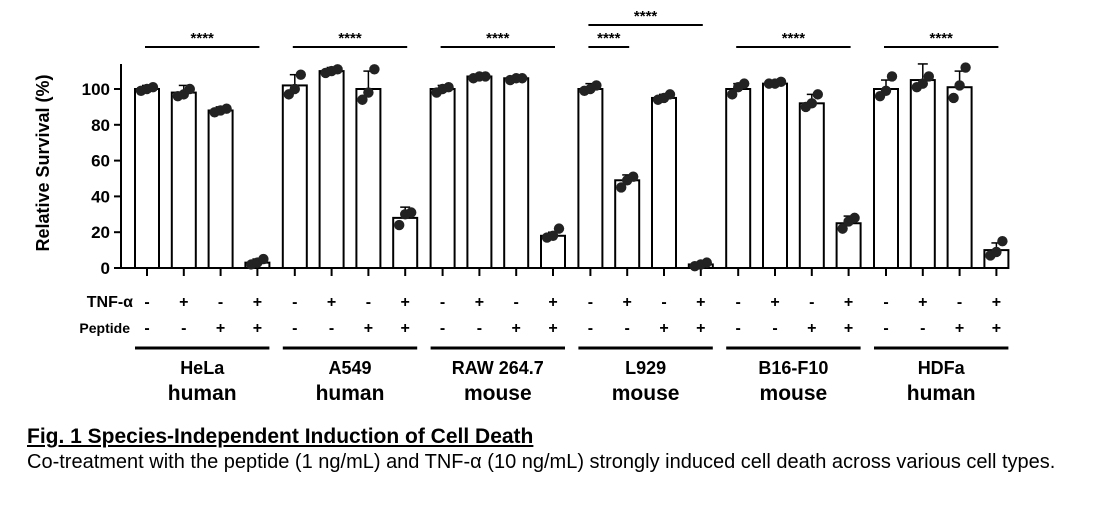 The height and width of the screenshot is (516, 1099). What do you see at coordinates (202, 368) in the screenshot?
I see `cell-line-label: HeLa` at bounding box center [202, 368].